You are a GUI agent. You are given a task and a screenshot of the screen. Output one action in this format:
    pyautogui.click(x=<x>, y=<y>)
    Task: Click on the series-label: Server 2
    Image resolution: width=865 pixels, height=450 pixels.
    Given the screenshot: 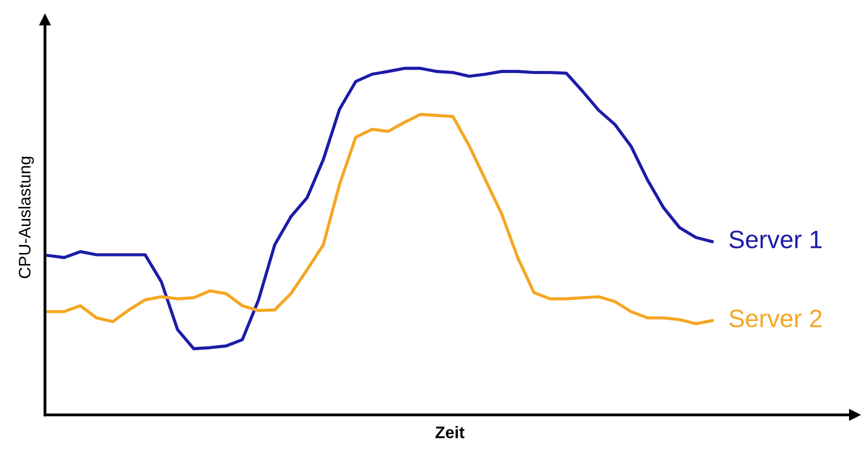 What is the action you would take?
    pyautogui.click(x=775, y=319)
    